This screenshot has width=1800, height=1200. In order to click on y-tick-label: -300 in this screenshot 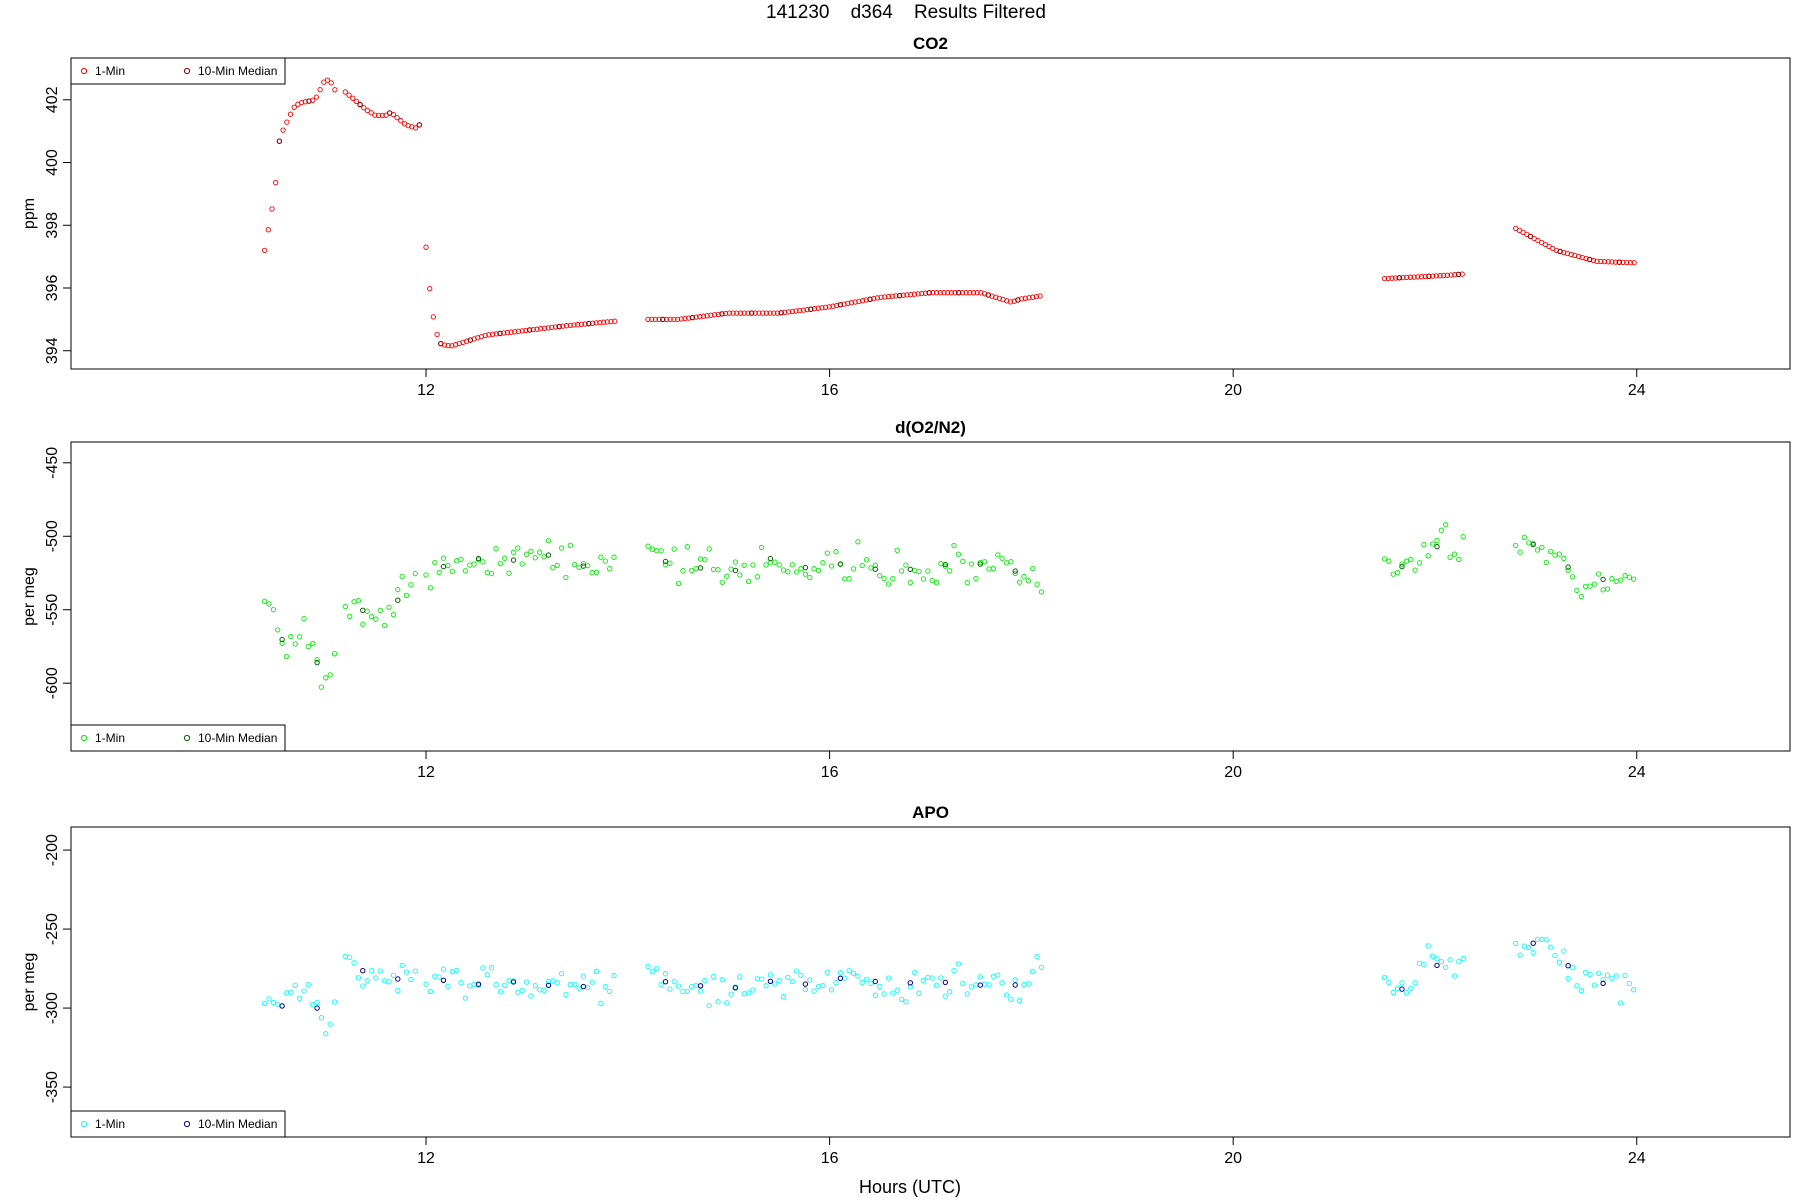, I will do `click(52, 1008)`.